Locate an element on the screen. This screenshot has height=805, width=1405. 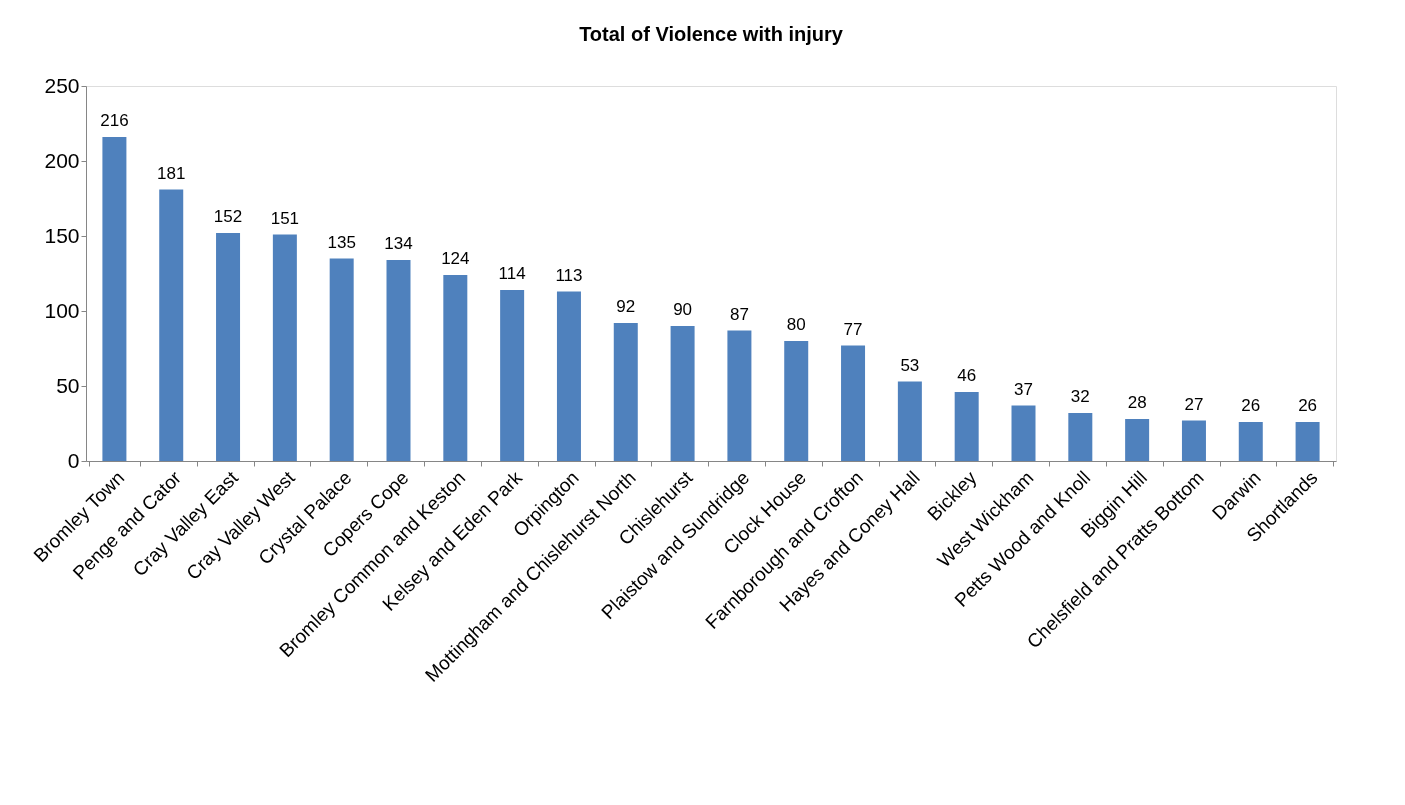
y-tick-label: 0 is located at coordinates (73, 460).